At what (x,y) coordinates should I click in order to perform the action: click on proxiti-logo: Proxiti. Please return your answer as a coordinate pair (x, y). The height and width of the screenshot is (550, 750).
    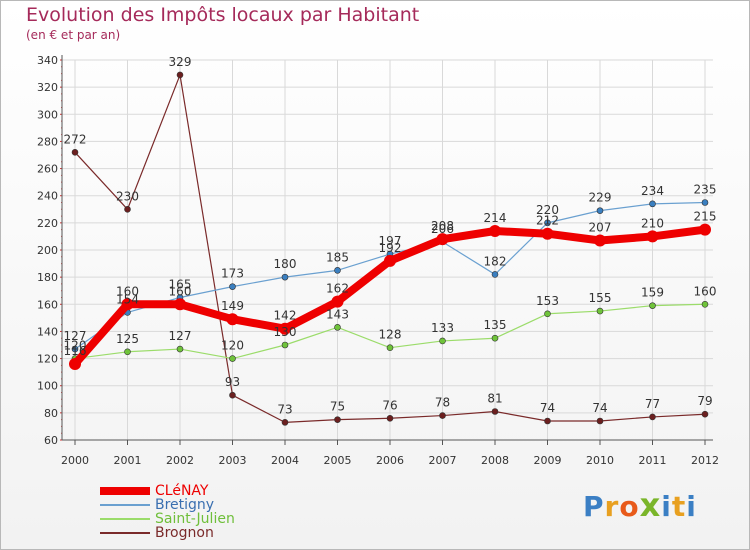
    Looking at the image, I should click on (640, 505).